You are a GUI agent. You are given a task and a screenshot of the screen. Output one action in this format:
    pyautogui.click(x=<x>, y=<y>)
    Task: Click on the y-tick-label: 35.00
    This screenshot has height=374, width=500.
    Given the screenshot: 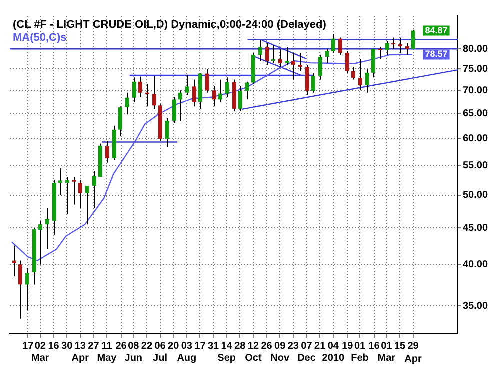 What is the action you would take?
    pyautogui.click(x=475, y=306)
    